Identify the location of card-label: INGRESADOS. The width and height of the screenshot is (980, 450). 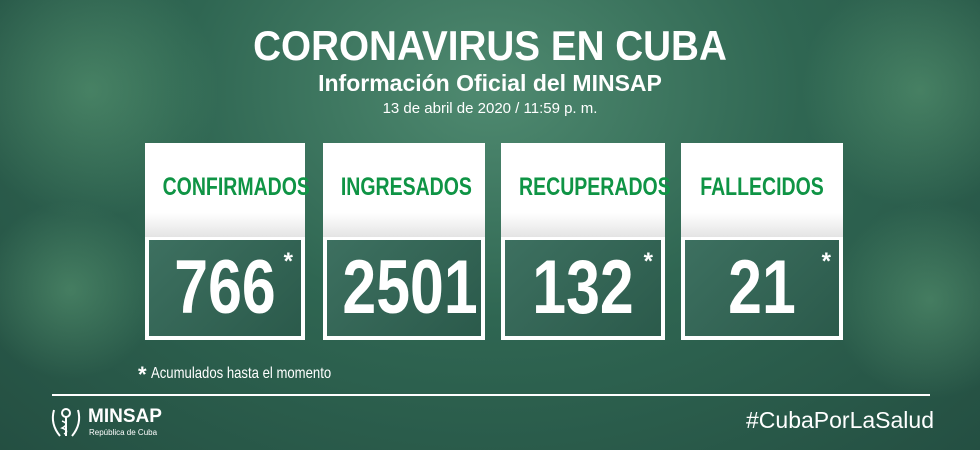
(406, 187).